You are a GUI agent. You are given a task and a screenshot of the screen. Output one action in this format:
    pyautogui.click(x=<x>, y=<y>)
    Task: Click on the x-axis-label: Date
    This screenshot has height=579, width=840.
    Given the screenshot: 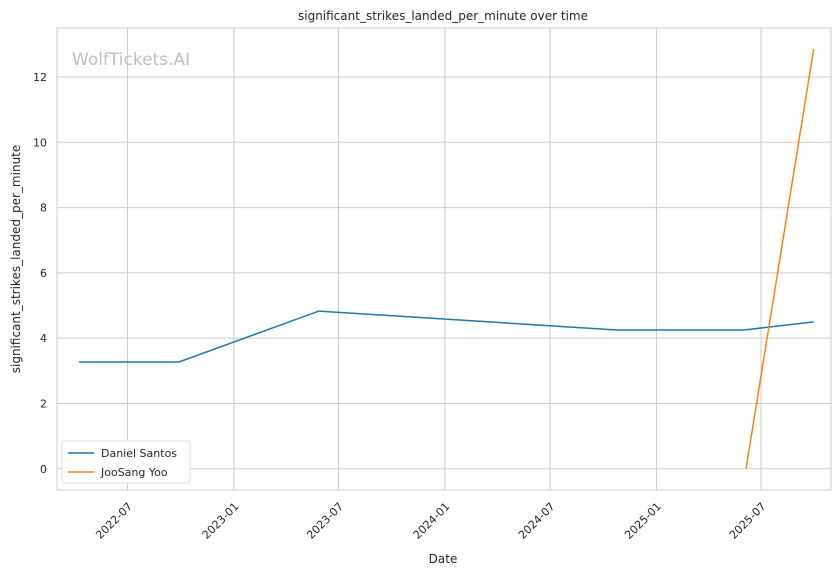 What is the action you would take?
    pyautogui.click(x=443, y=559)
    